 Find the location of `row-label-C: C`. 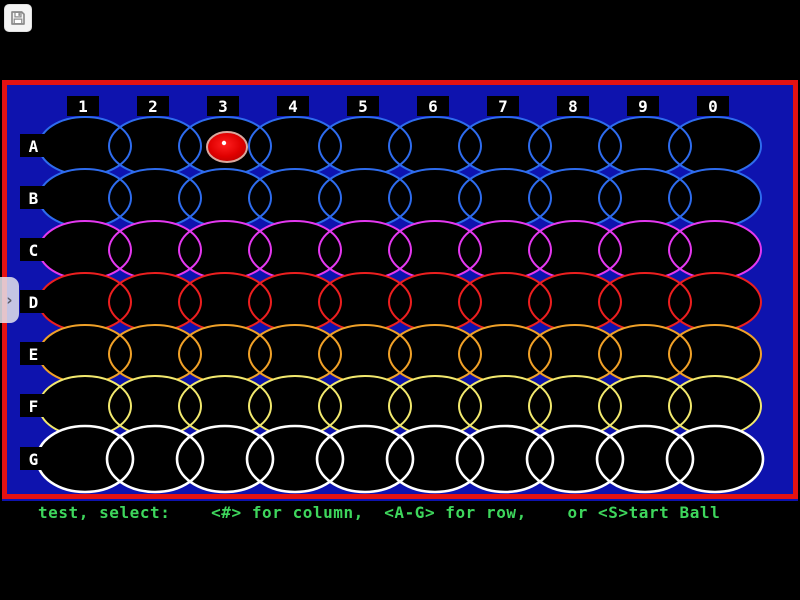

row-label-C: C is located at coordinates (34, 250).